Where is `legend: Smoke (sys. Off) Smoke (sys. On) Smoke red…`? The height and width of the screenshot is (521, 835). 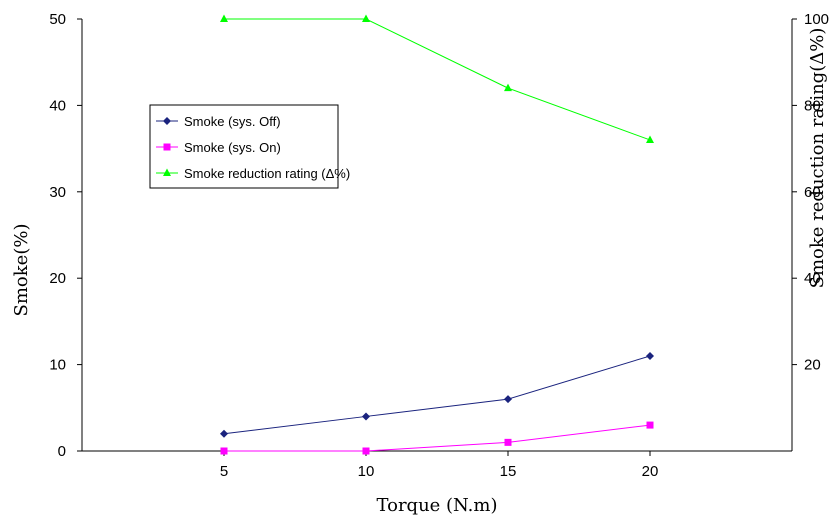
legend: Smoke (sys. Off) Smoke (sys. On) Smoke red… is located at coordinates (249, 146).